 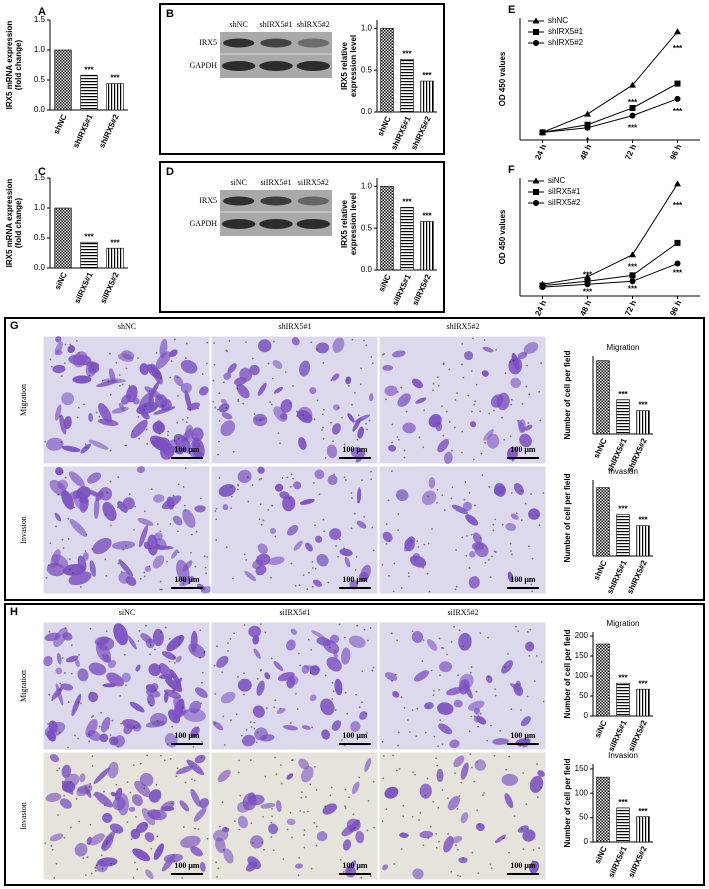 I want to click on row-label: Invasion, so click(x=23, y=530).